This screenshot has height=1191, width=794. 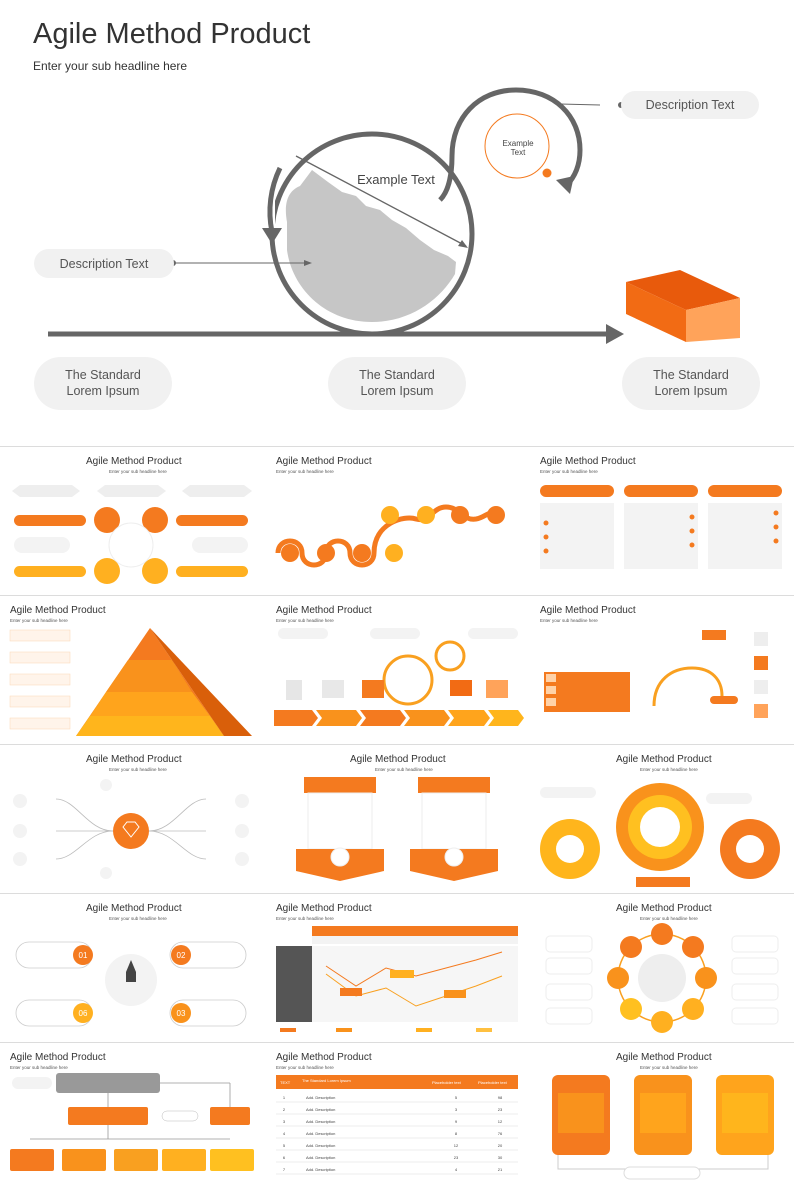 What do you see at coordinates (284, 1097) in the screenshot?
I see `table-cell: 1` at bounding box center [284, 1097].